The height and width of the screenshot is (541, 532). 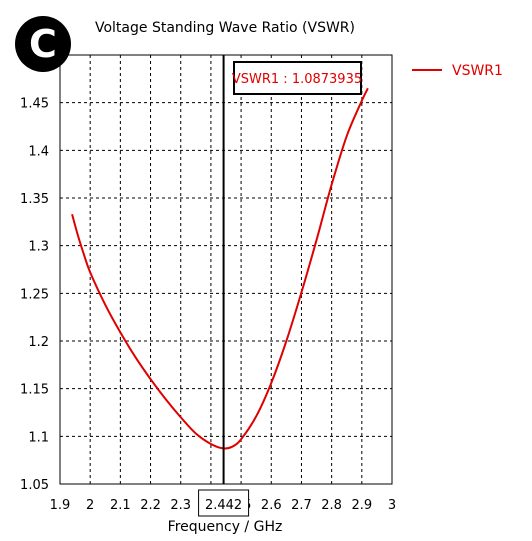 What do you see at coordinates (60, 505) in the screenshot?
I see `x-tick-label: 1.9` at bounding box center [60, 505].